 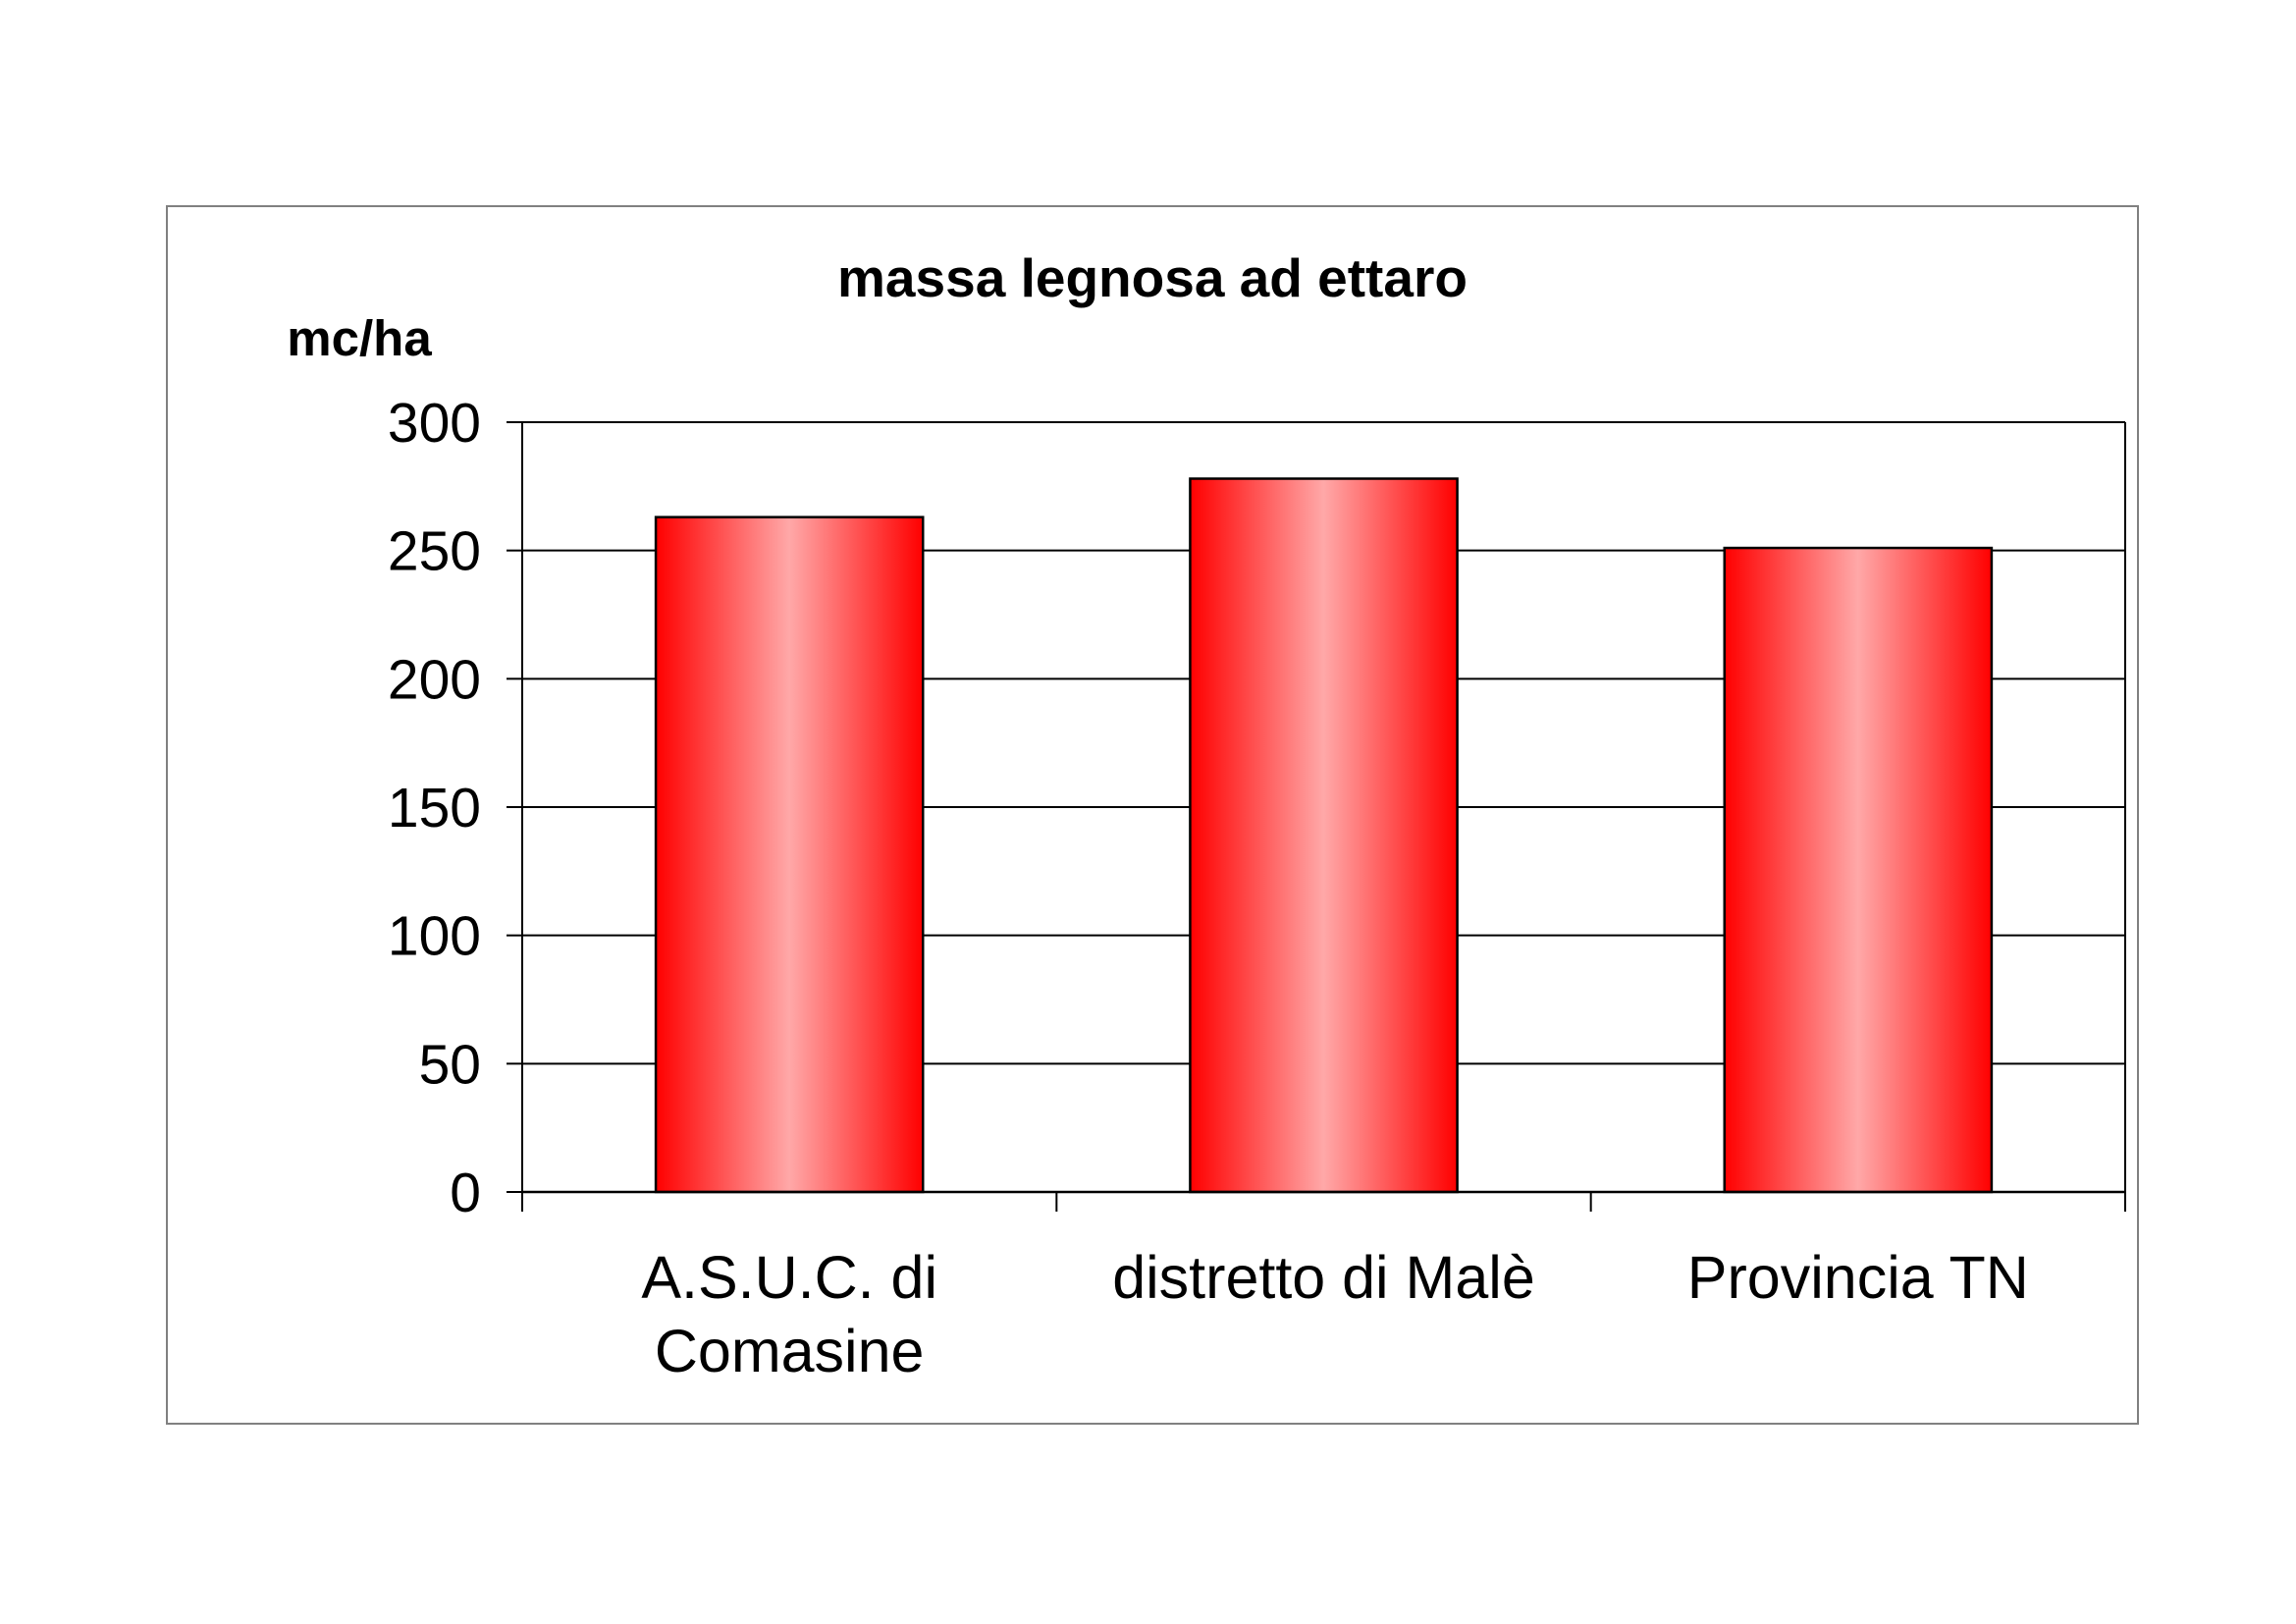 I want to click on y-tick-labels: 0 50 100 150 200 250 300, so click(x=435, y=808).